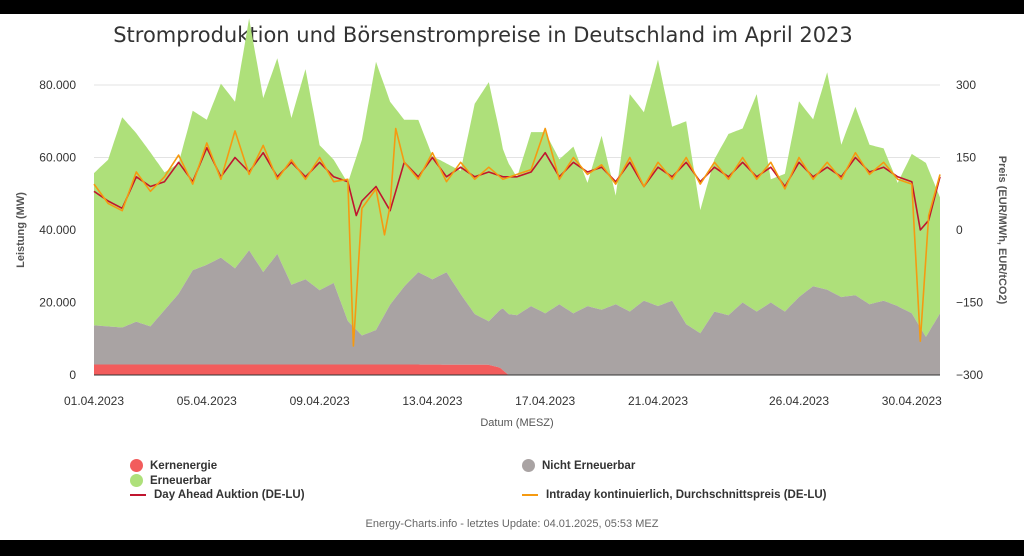  I want to click on legend-item-erneuerbar: Erneuerbar, so click(170, 480).